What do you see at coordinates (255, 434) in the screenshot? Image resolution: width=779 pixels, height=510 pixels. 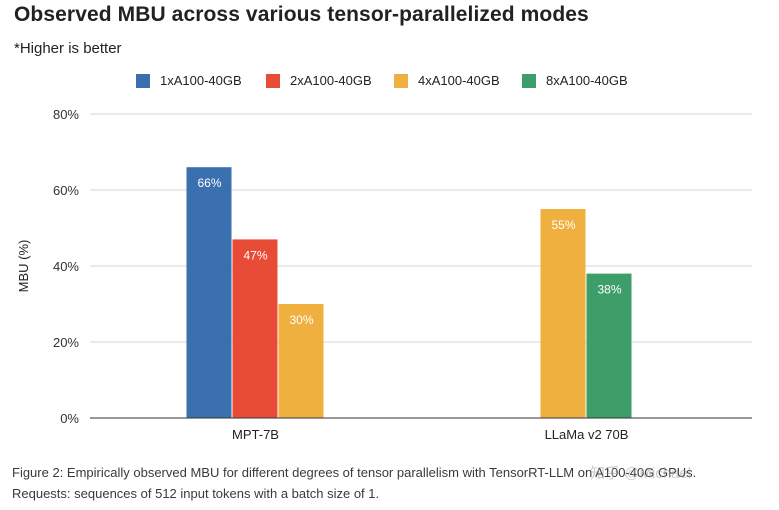 I see `x-tick-label: MPT-7B` at bounding box center [255, 434].